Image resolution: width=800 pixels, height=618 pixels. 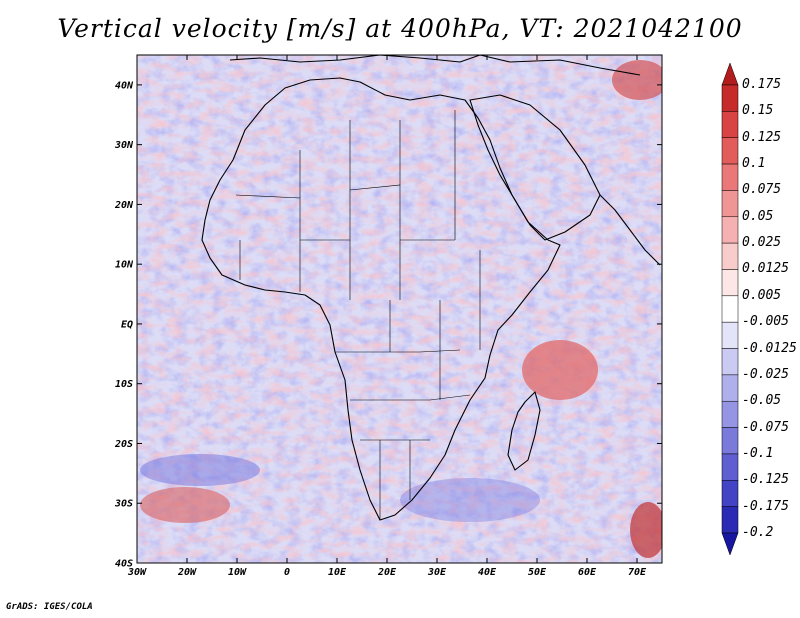 What do you see at coordinates (123, 504) in the screenshot?
I see `lat-label: 30S` at bounding box center [123, 504].